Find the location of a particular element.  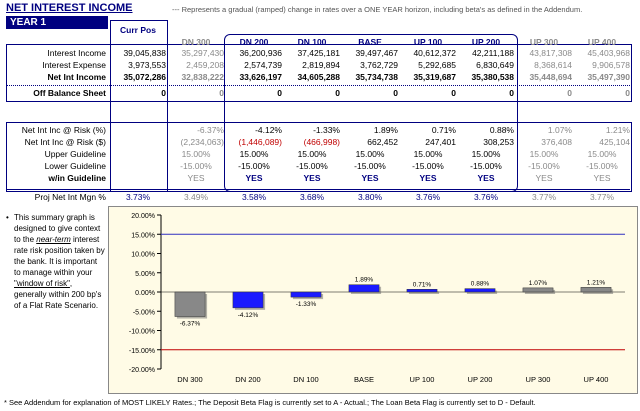

table-cell: 39,045,838 is located at coordinates (144, 53).